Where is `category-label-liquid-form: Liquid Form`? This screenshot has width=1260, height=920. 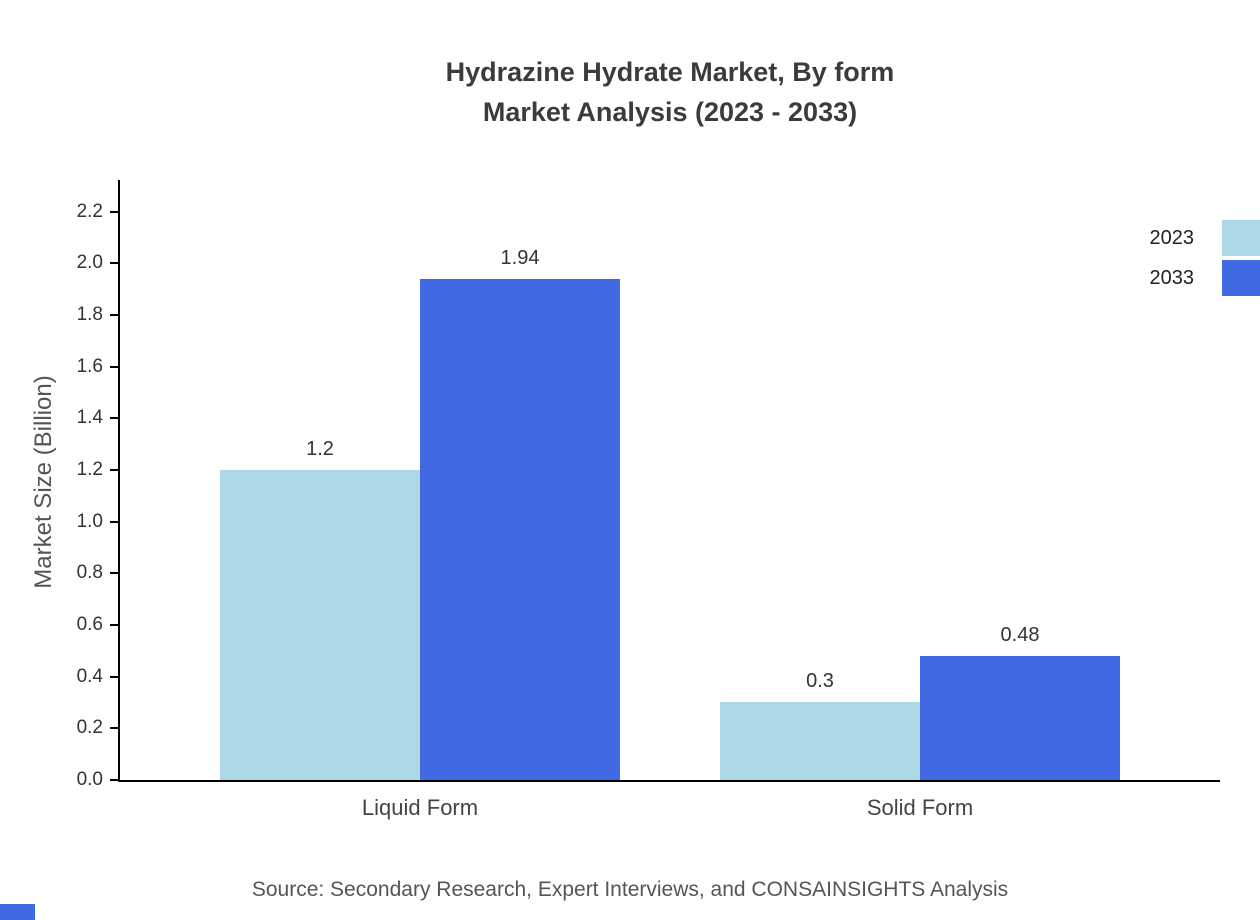
category-label-liquid-form: Liquid Form is located at coordinates (420, 807).